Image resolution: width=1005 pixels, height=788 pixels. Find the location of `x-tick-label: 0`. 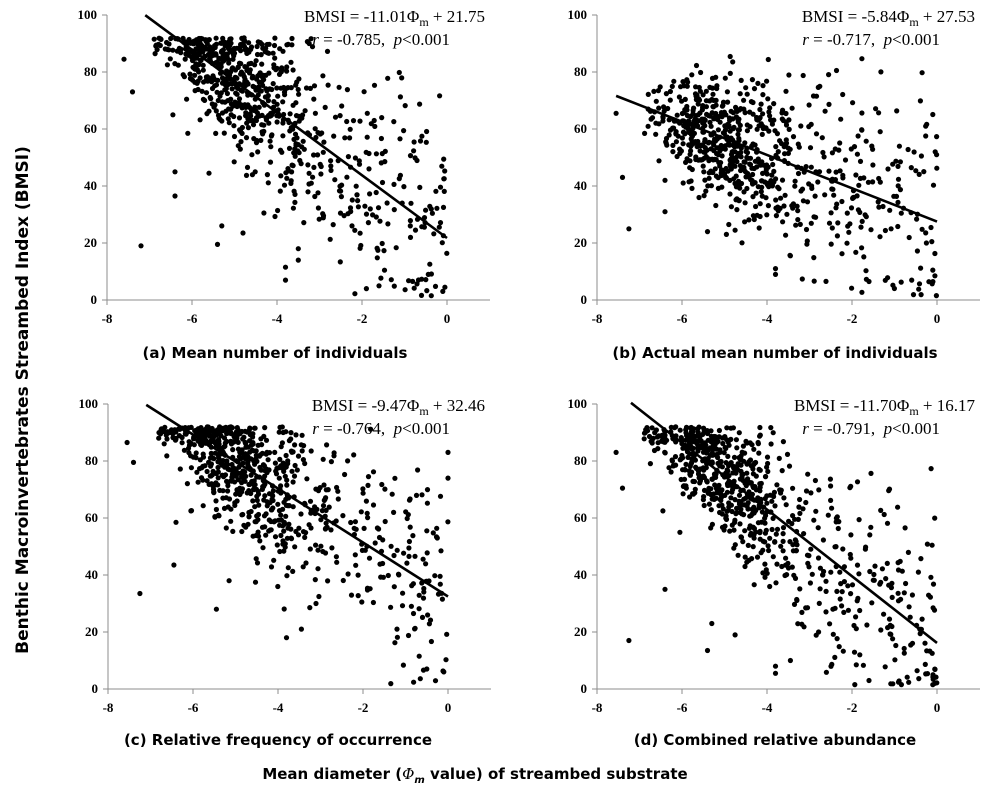

x-tick-label: 0 is located at coordinates (448, 707).